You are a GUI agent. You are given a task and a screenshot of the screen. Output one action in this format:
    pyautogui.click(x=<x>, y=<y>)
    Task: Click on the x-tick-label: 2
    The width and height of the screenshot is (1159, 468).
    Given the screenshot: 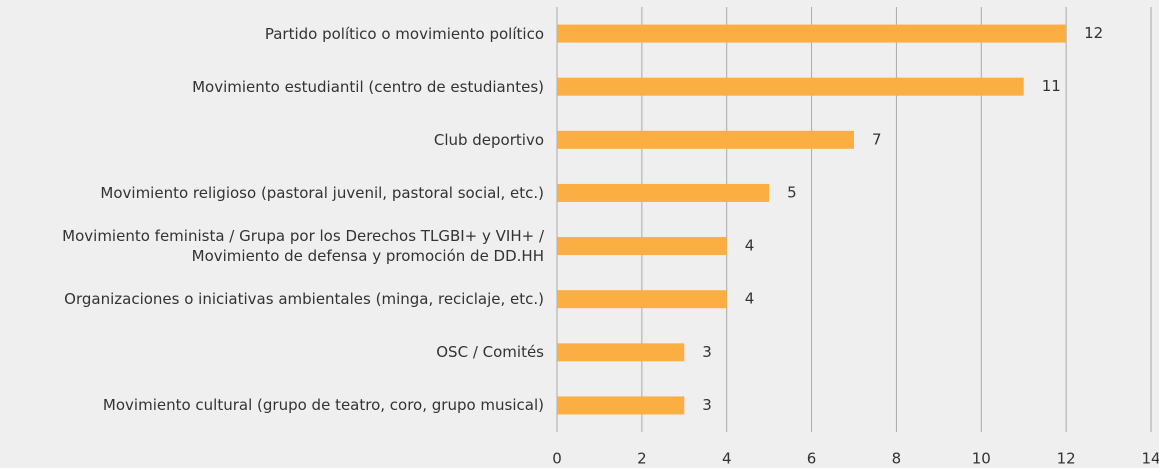 What is the action you would take?
    pyautogui.click(x=642, y=459)
    